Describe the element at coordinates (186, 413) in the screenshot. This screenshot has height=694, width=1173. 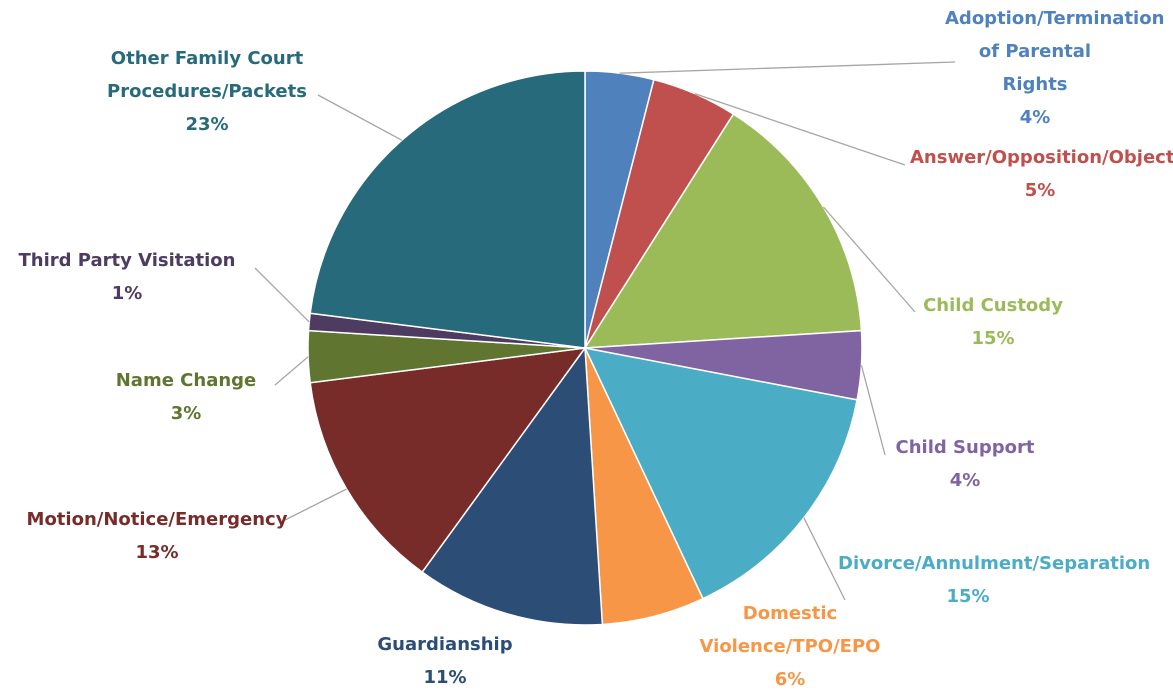
I see `value-label: 3%` at that location.